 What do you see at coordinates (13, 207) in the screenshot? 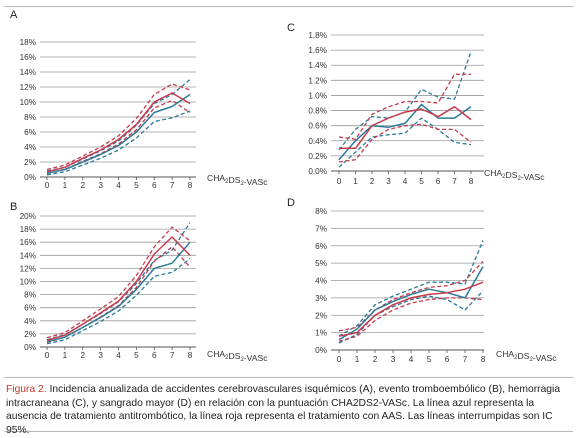
I see `panel-letter: B` at bounding box center [13, 207].